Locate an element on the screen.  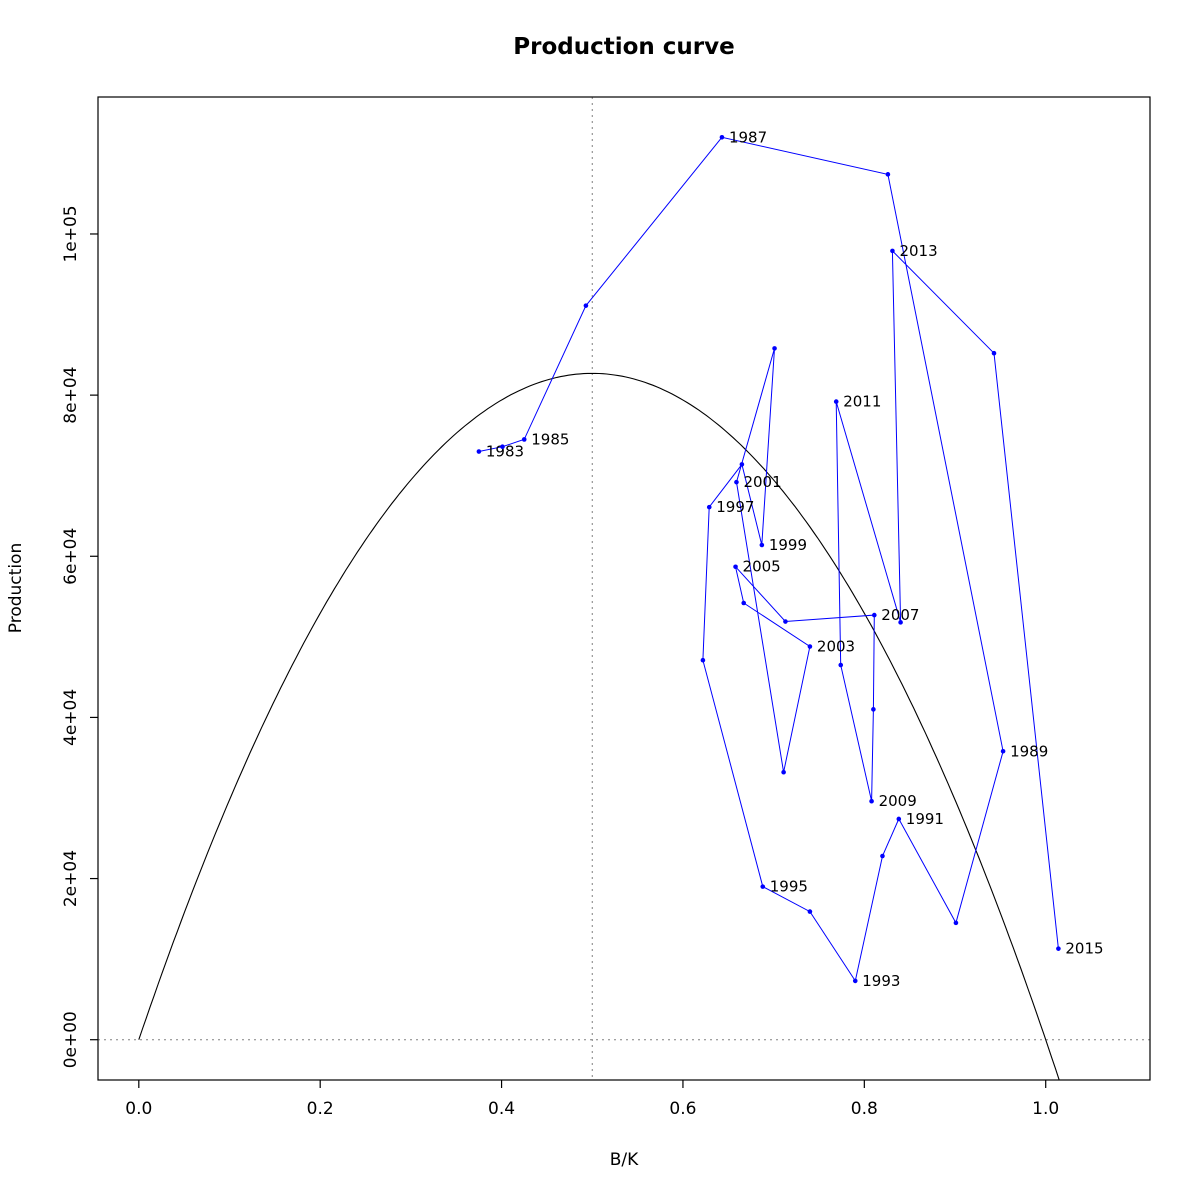
data-point-2014 is located at coordinates (994, 353).